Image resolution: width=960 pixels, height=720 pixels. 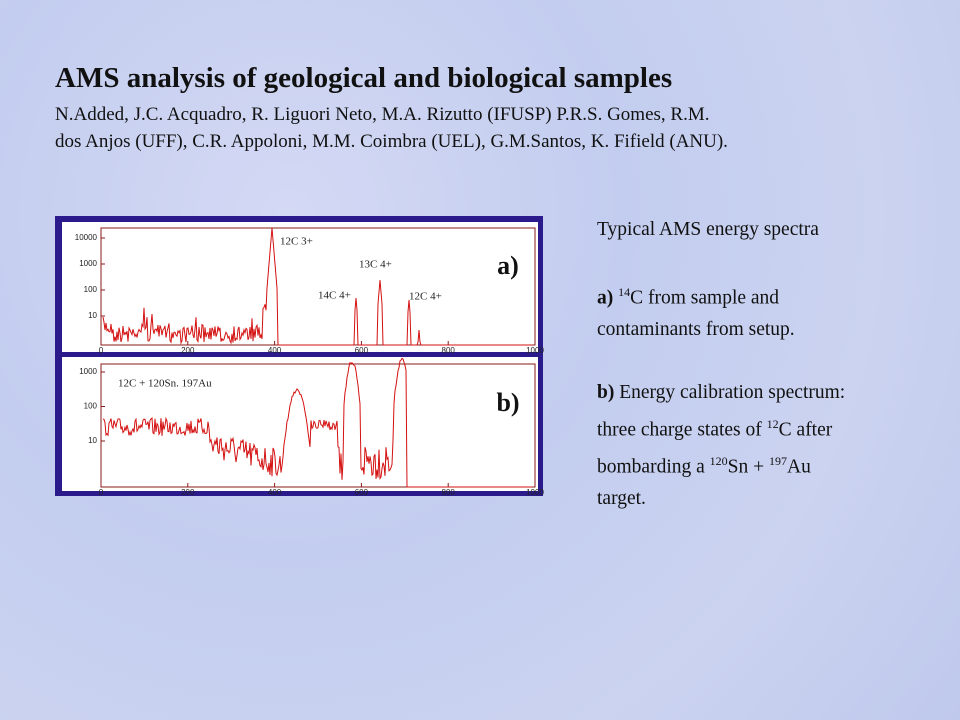 I want to click on peak-annotation: 12C 3+, so click(x=296, y=242).